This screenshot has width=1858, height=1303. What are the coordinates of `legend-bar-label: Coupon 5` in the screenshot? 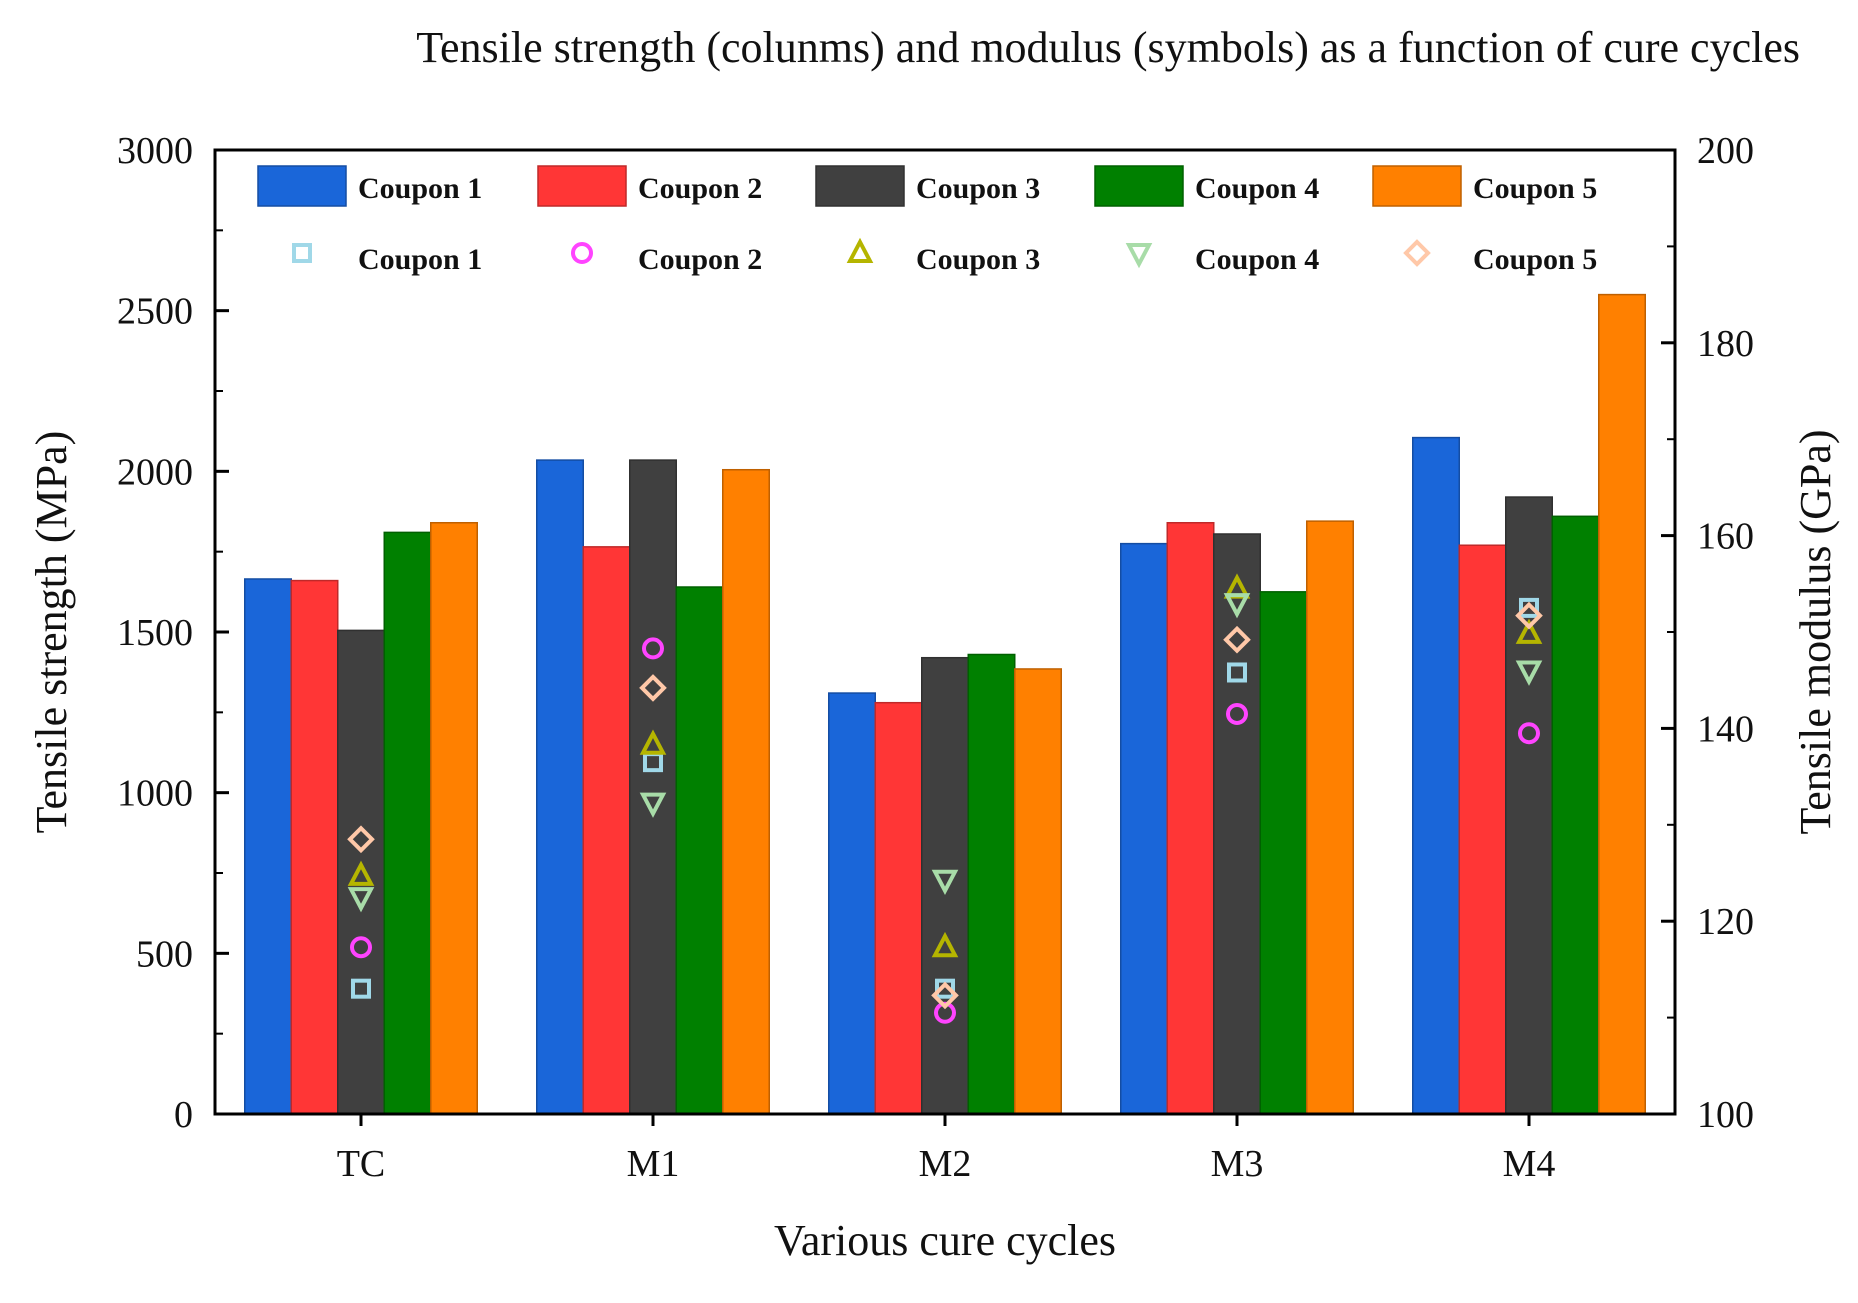 It's located at (1535, 188).